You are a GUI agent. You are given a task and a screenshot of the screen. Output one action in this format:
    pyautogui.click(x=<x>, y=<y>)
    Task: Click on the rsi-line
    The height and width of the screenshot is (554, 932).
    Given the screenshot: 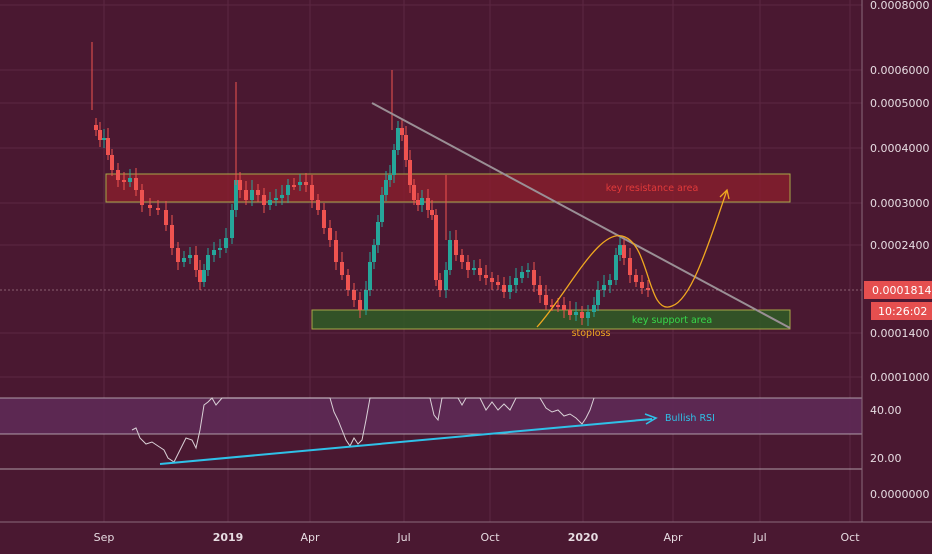 What is the action you would take?
    pyautogui.click(x=363, y=430)
    